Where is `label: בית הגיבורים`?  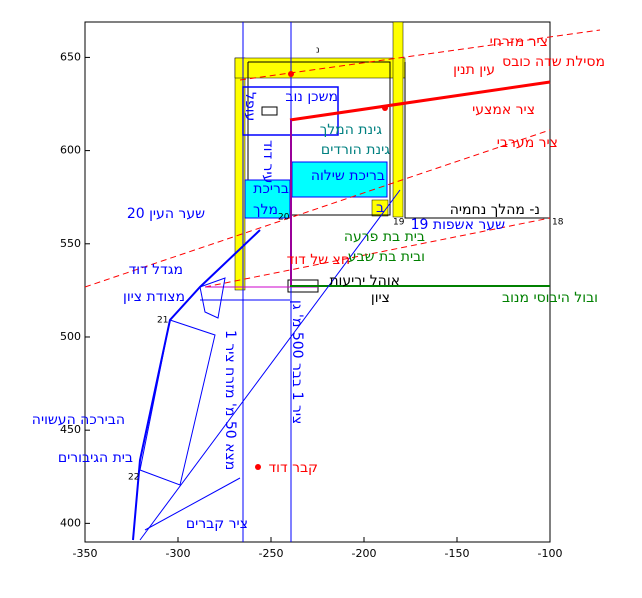 label: בית הגיבורים is located at coordinates (95, 458).